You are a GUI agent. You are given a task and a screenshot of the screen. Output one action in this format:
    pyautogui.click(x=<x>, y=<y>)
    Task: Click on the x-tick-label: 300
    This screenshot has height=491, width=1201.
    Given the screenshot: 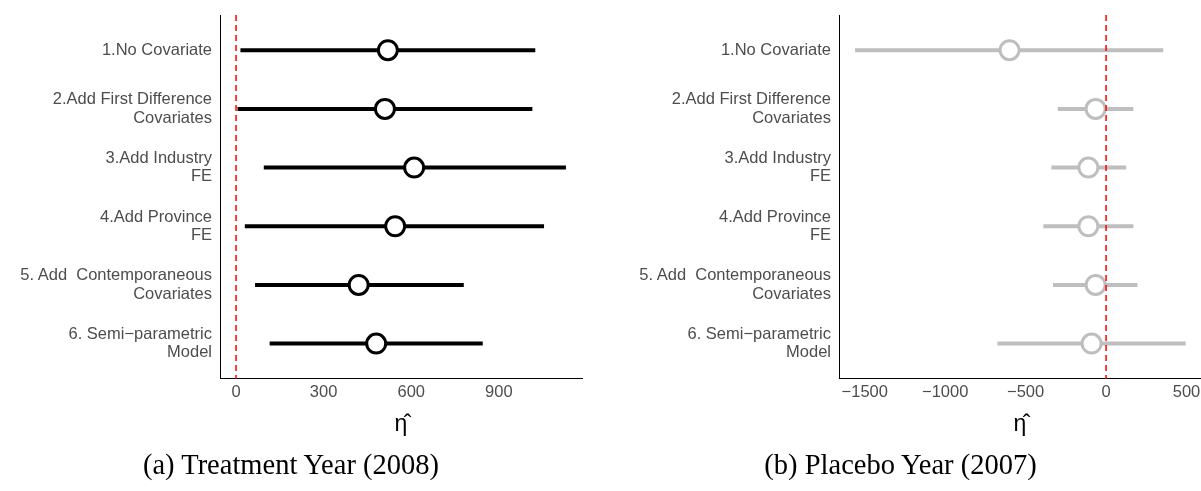 What is the action you would take?
    pyautogui.click(x=323, y=391)
    